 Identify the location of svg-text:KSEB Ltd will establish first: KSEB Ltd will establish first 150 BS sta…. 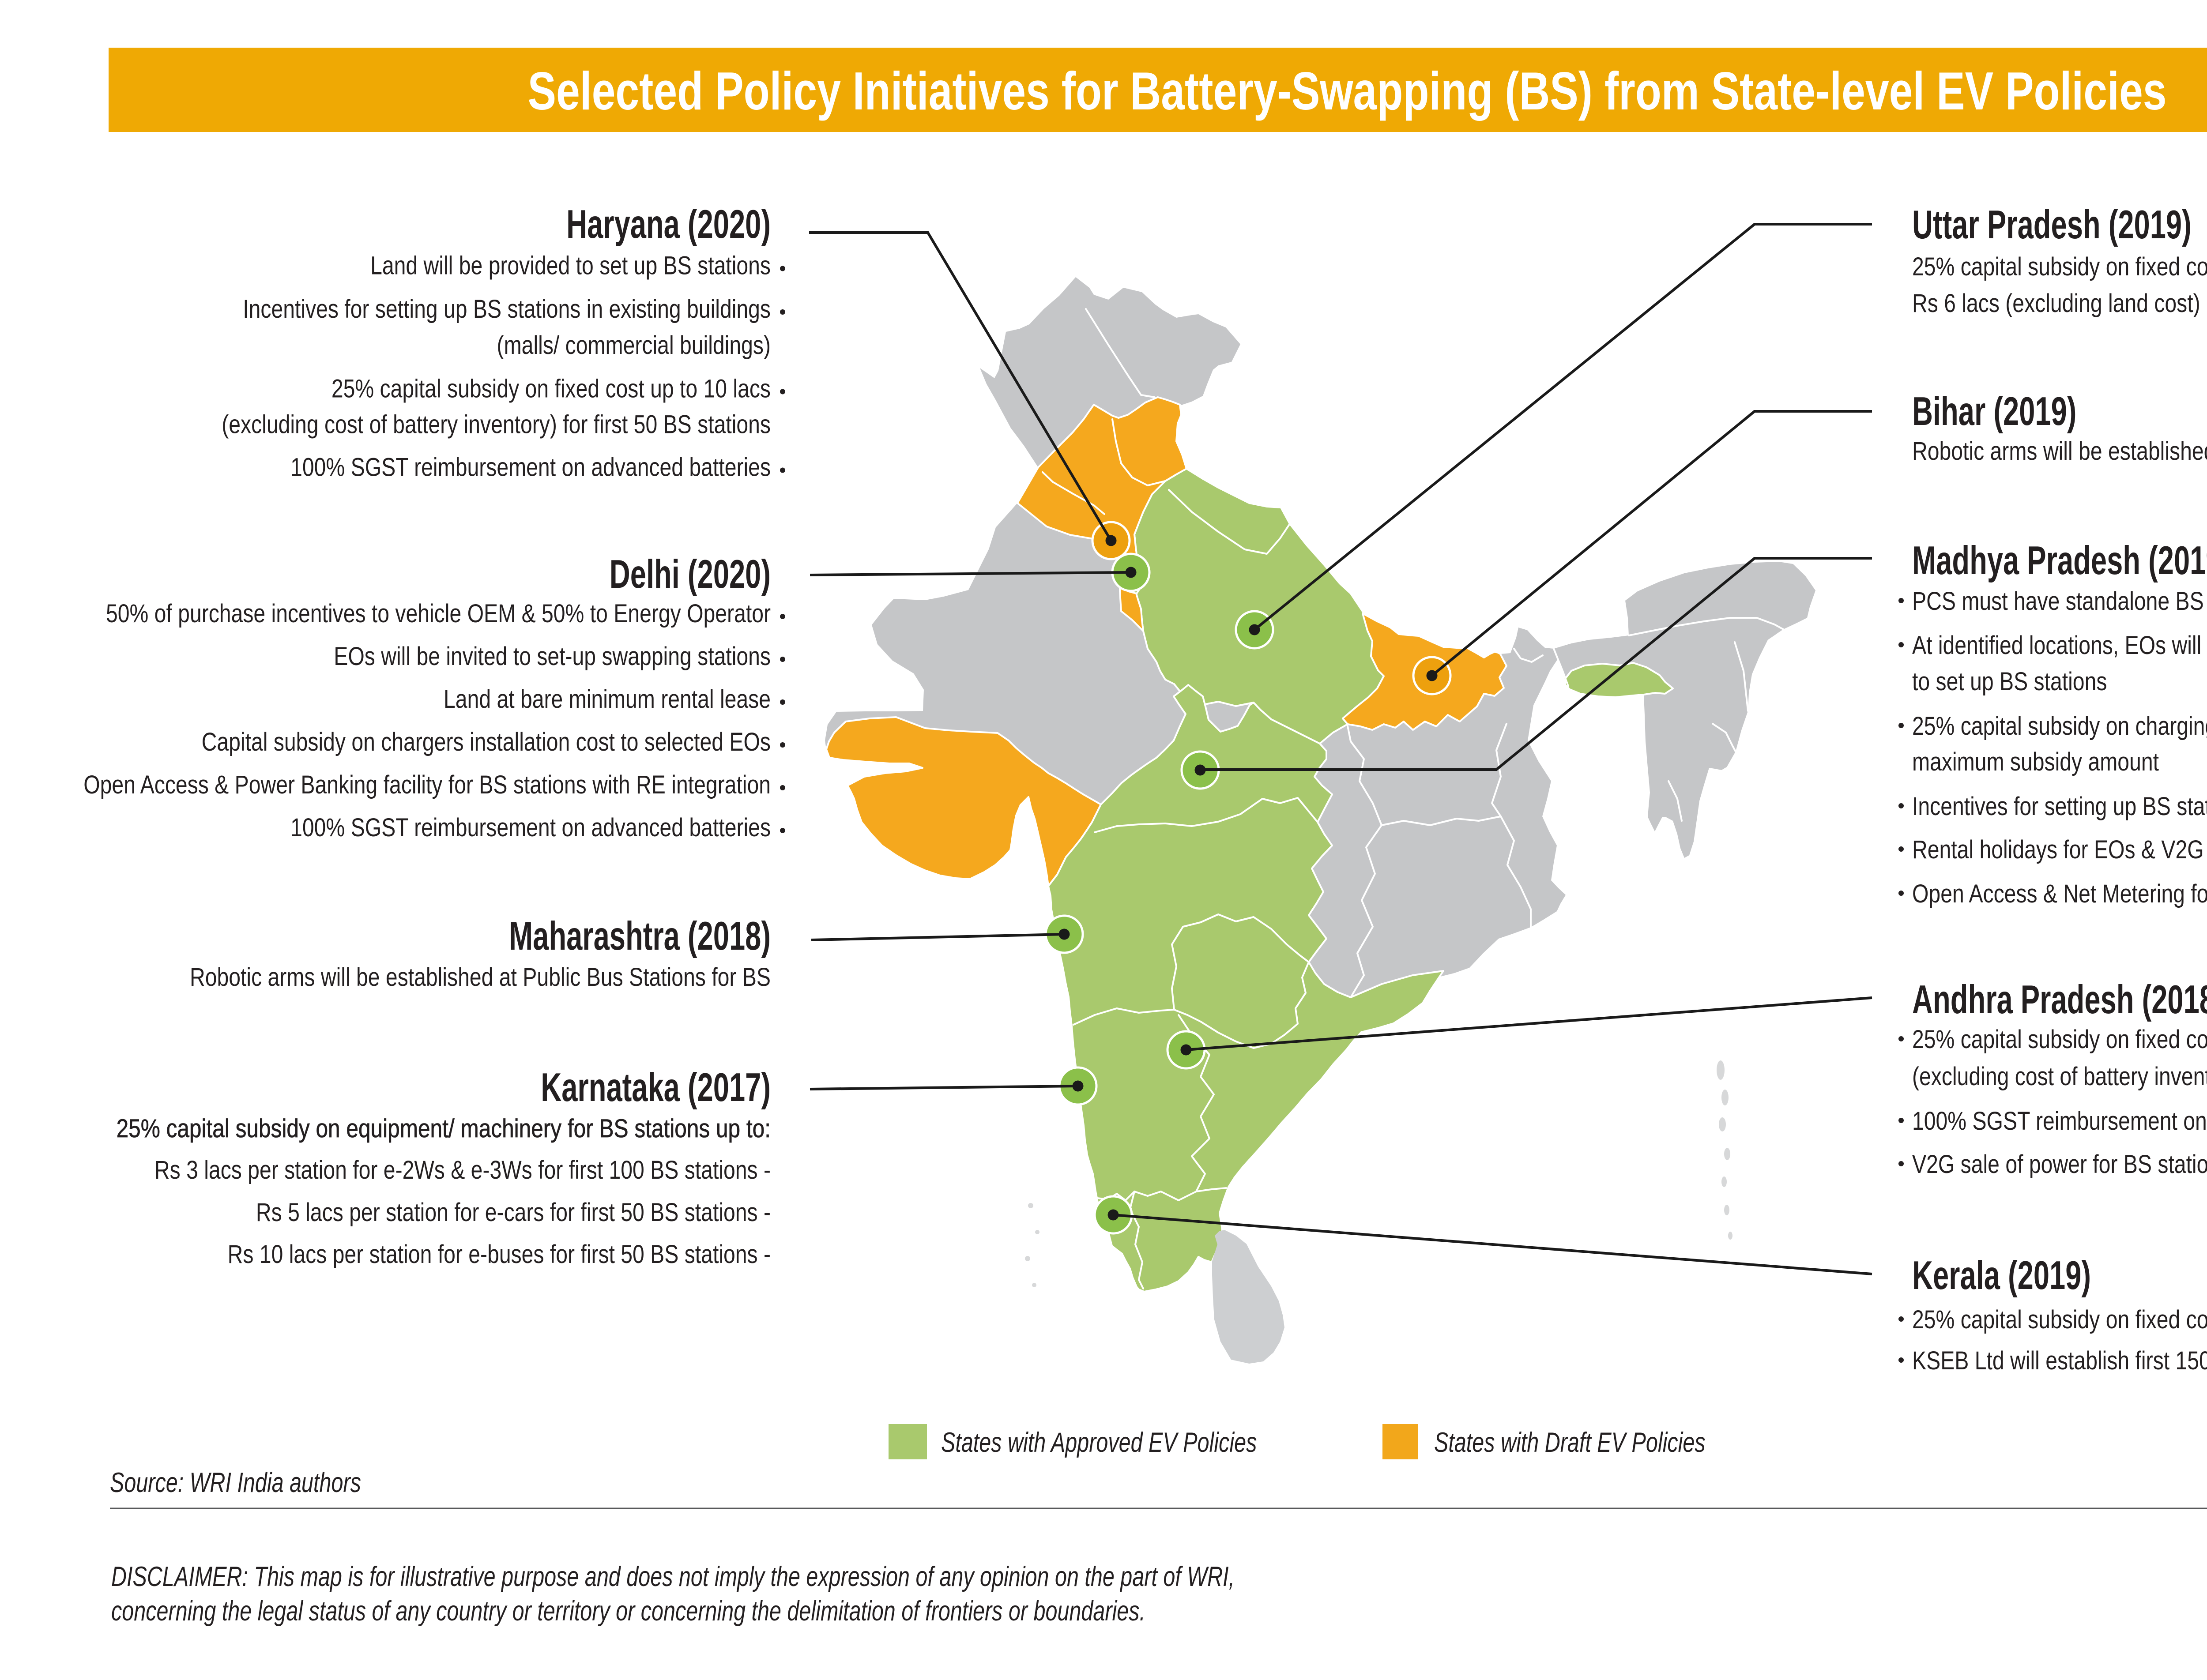
(2059, 1361).